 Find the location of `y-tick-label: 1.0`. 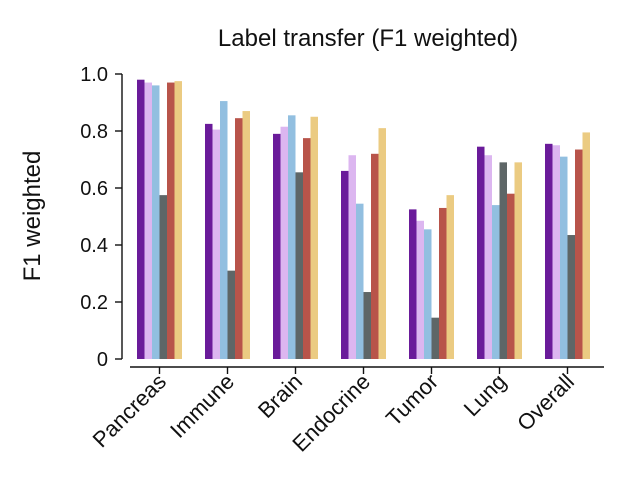

y-tick-label: 1.0 is located at coordinates (94, 75).